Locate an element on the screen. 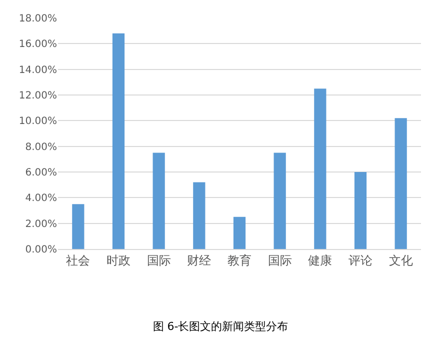  x-tick-label: 文化 is located at coordinates (400, 260).